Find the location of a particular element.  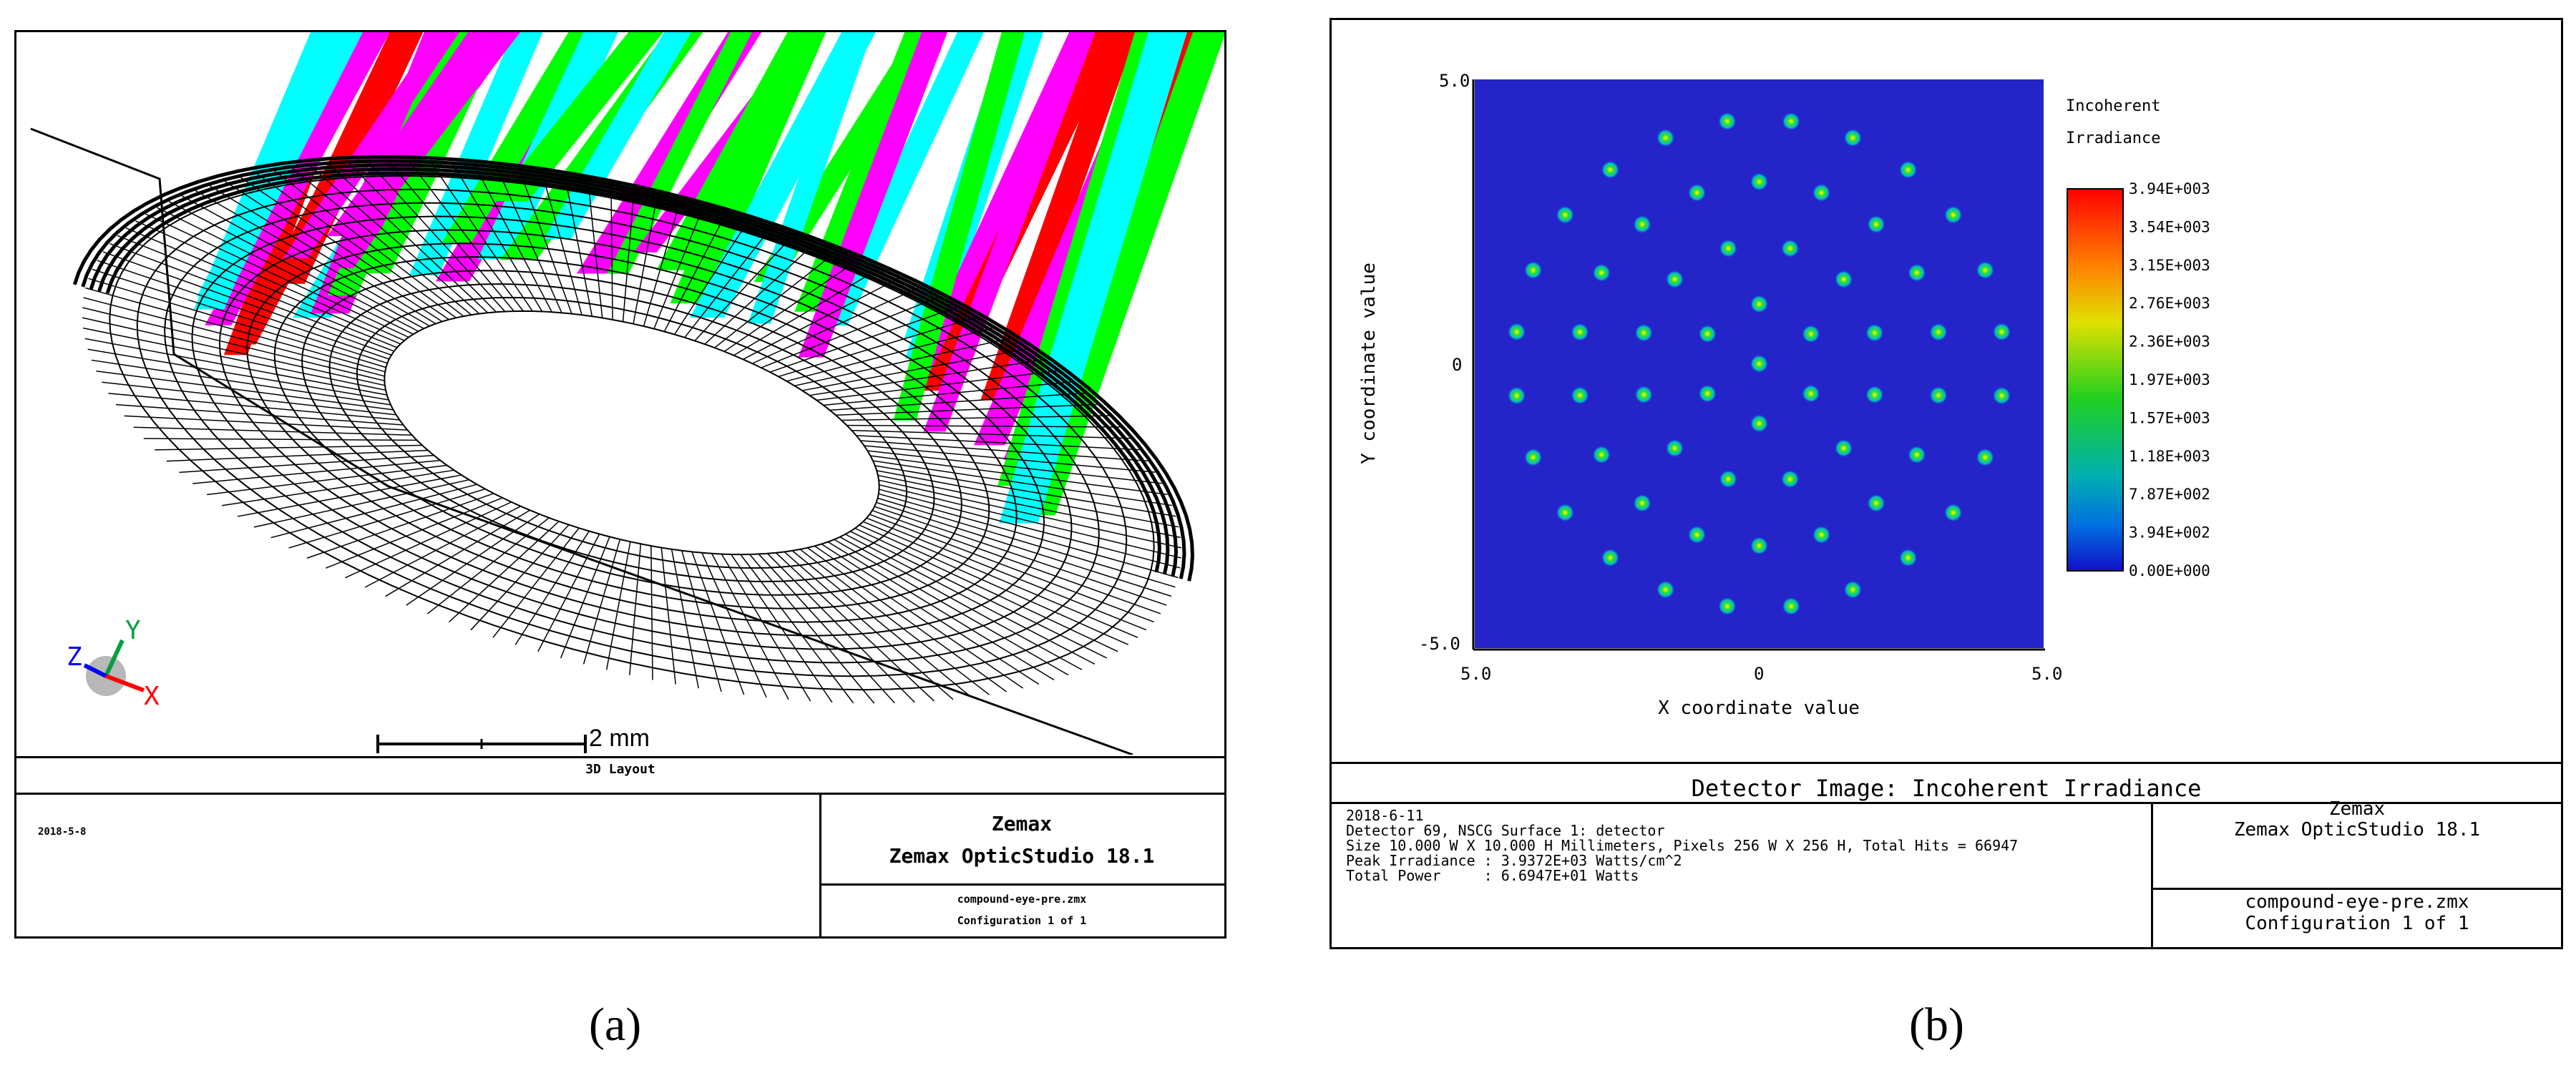

y-axis-label: Y coordinate value is located at coordinates (1369, 363).